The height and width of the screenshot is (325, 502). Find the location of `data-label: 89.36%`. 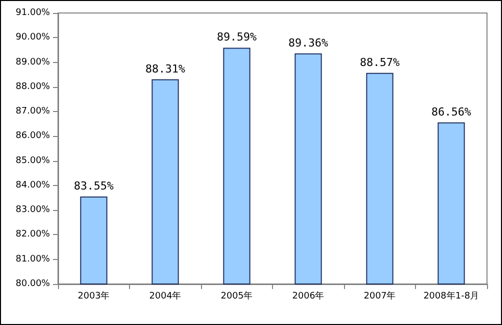

data-label: 89.36% is located at coordinates (308, 43).